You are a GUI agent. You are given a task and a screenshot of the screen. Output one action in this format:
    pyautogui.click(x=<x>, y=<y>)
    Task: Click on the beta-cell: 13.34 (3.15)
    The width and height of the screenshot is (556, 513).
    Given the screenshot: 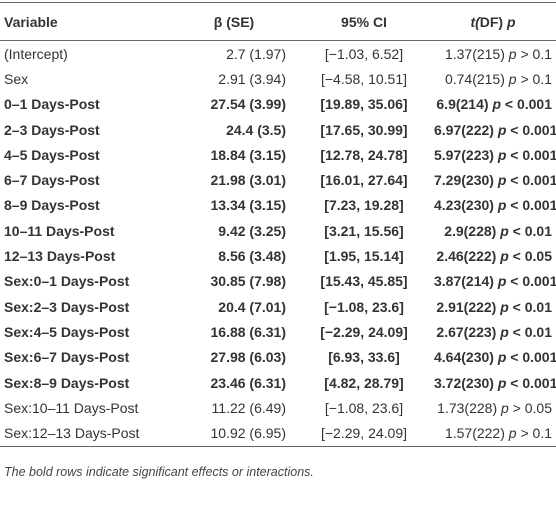 What is the action you would take?
    pyautogui.click(x=248, y=205)
    